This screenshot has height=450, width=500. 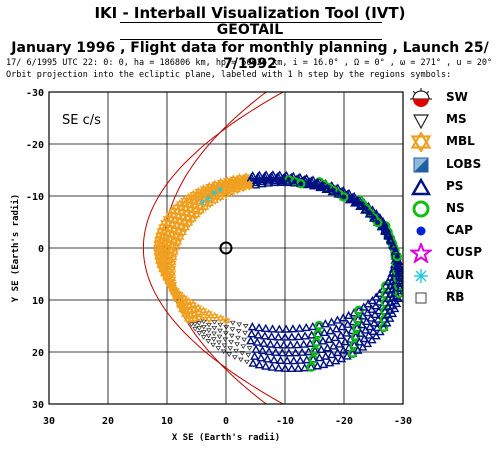 What do you see at coordinates (167, 421) in the screenshot?
I see `x-tick-label: 10` at bounding box center [167, 421].